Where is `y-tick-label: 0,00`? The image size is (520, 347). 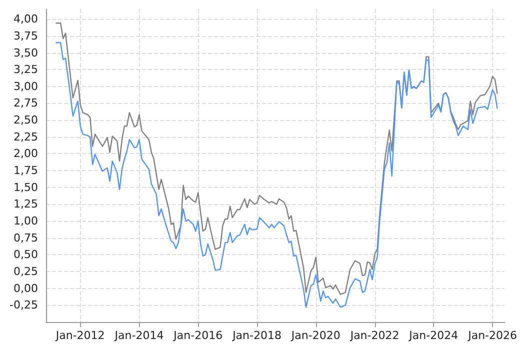 y-tick-label: 0,00 is located at coordinates (26, 288).